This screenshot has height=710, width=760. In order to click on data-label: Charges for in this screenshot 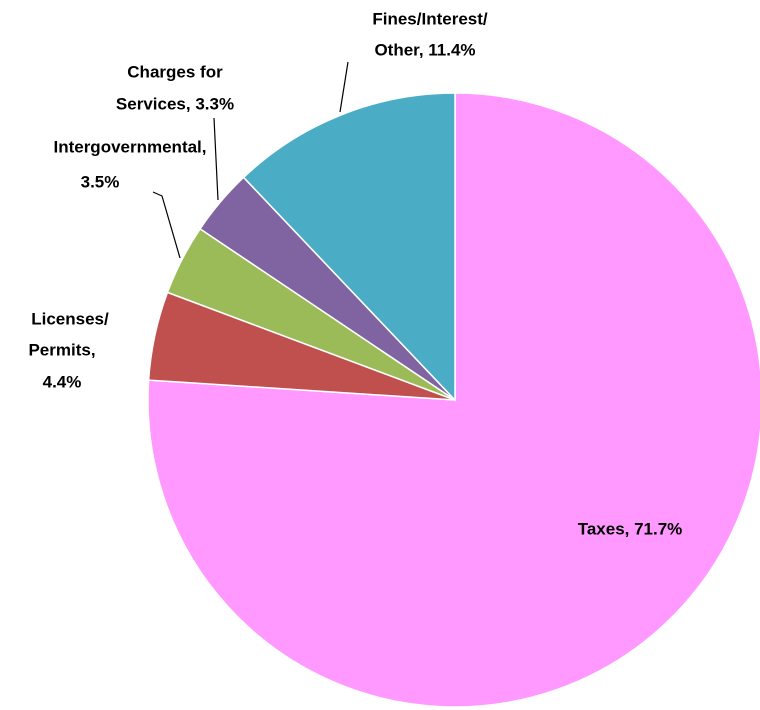, I will do `click(175, 71)`.